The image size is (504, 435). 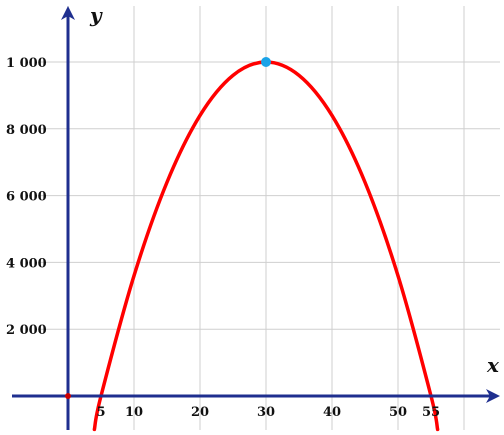 What do you see at coordinates (26, 130) in the screenshot?
I see `y-tick-label: 8 000` at bounding box center [26, 130].